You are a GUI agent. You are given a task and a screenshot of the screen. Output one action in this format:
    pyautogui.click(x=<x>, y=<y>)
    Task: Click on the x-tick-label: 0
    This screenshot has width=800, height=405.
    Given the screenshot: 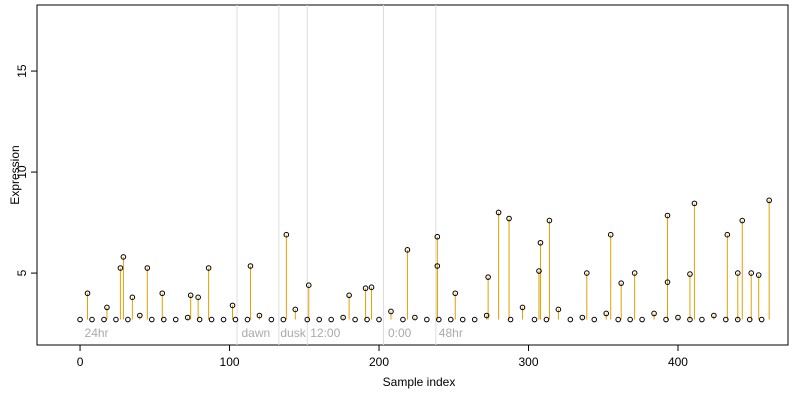 What is the action you would take?
    pyautogui.click(x=80, y=362)
    